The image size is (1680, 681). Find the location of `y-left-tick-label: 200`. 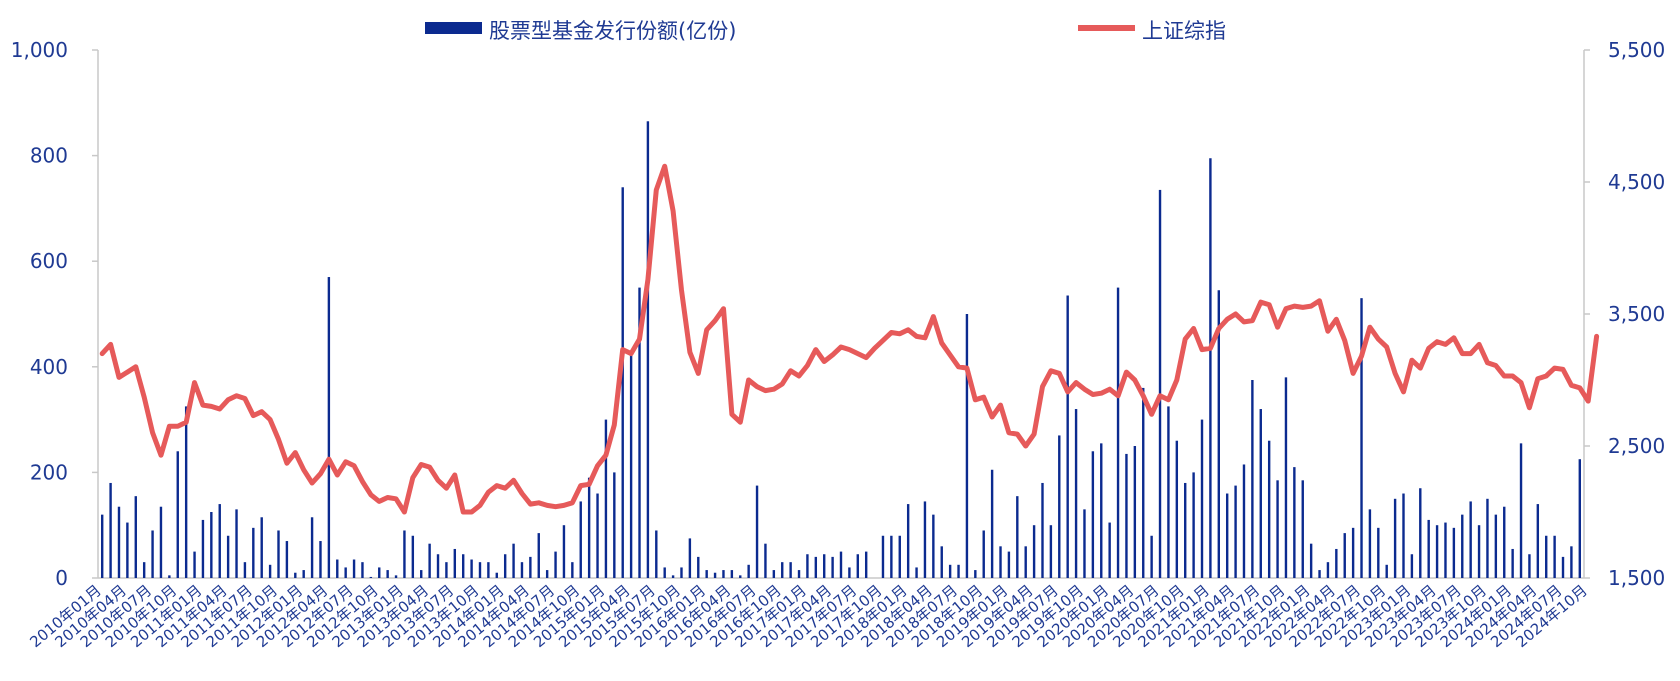

y-left-tick-label: 200 is located at coordinates (49, 472).